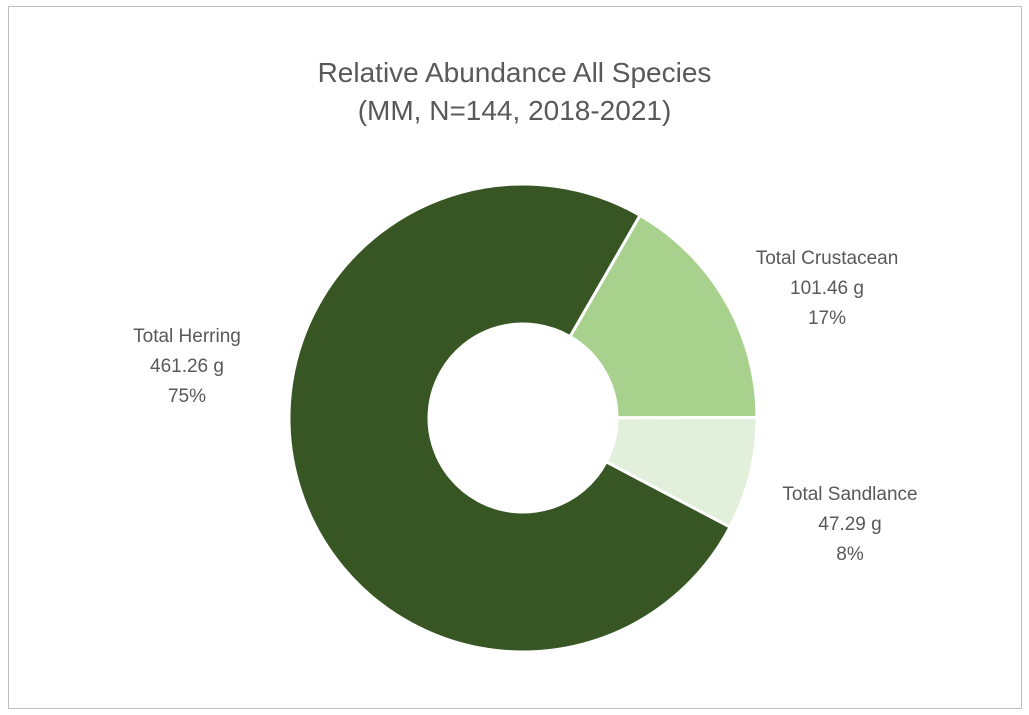 The image size is (1029, 715). What do you see at coordinates (849, 494) in the screenshot?
I see `slice-label-total-sandlance: Total Sandlance` at bounding box center [849, 494].